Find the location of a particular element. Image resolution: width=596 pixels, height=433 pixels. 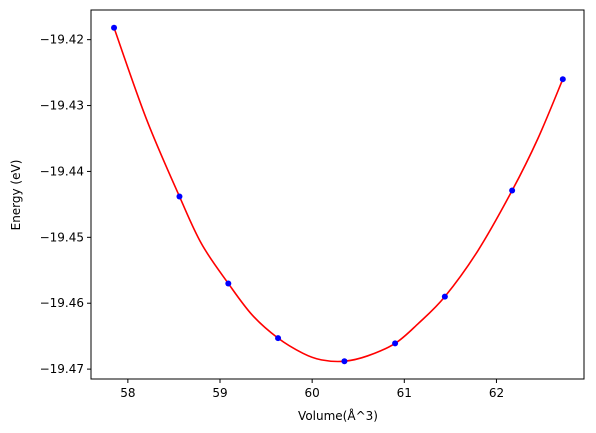

x-tick-label: 62 is located at coordinates (496, 393).